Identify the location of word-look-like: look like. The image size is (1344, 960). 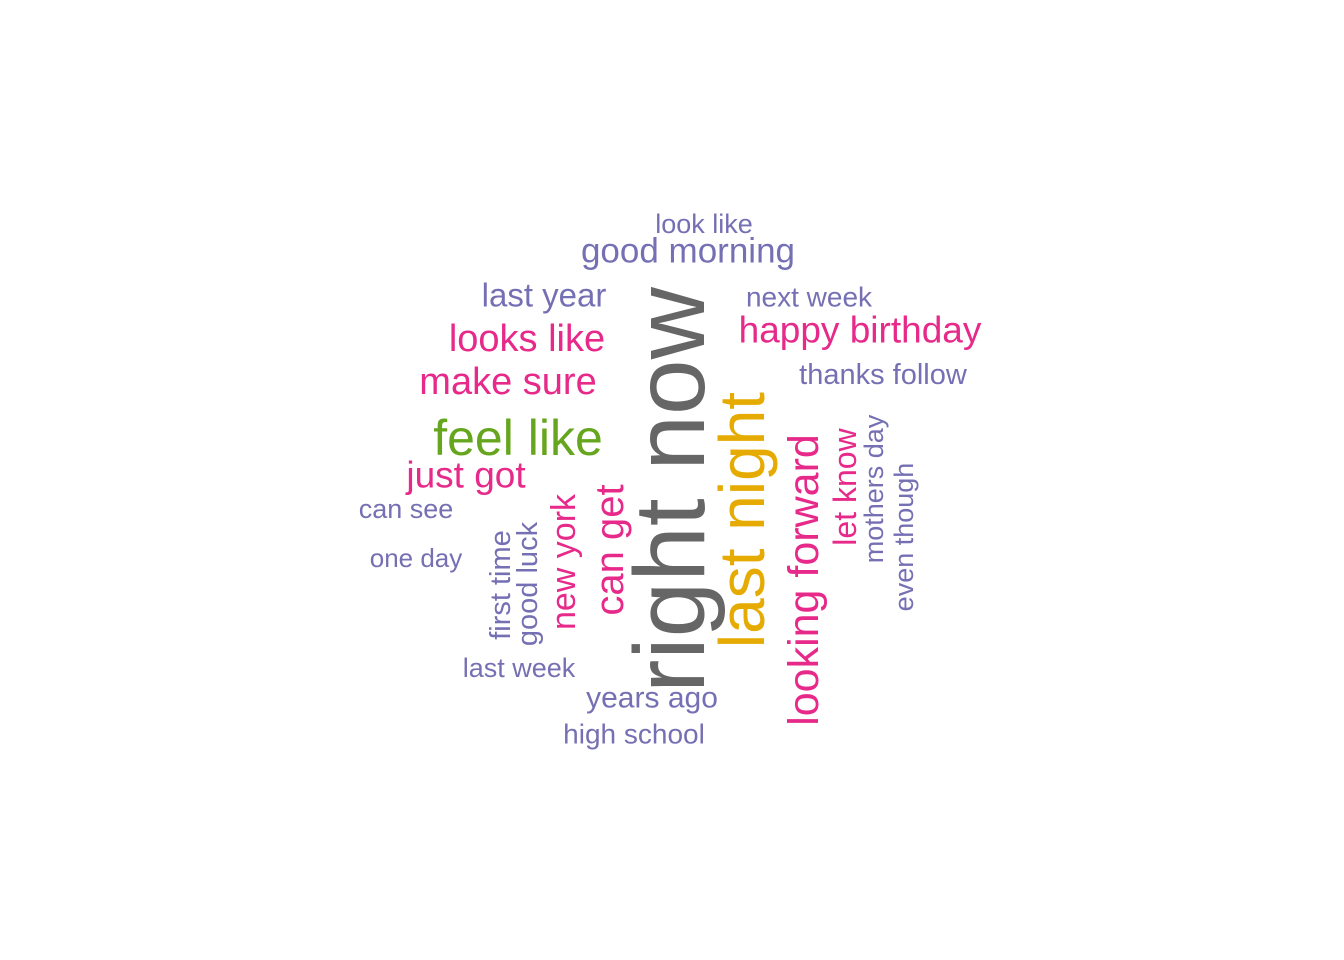
(704, 224).